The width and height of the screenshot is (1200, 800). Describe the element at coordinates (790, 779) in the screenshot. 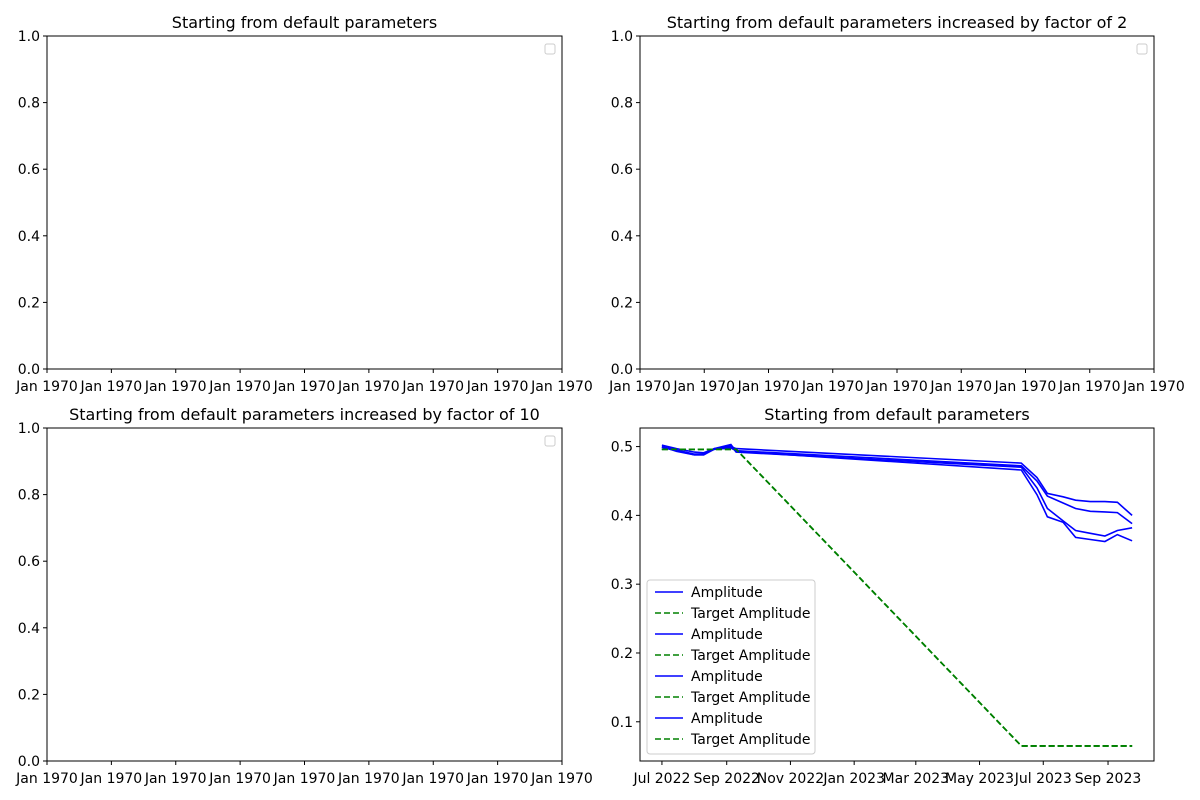

I see `x-tick-label: Nov 2022` at that location.